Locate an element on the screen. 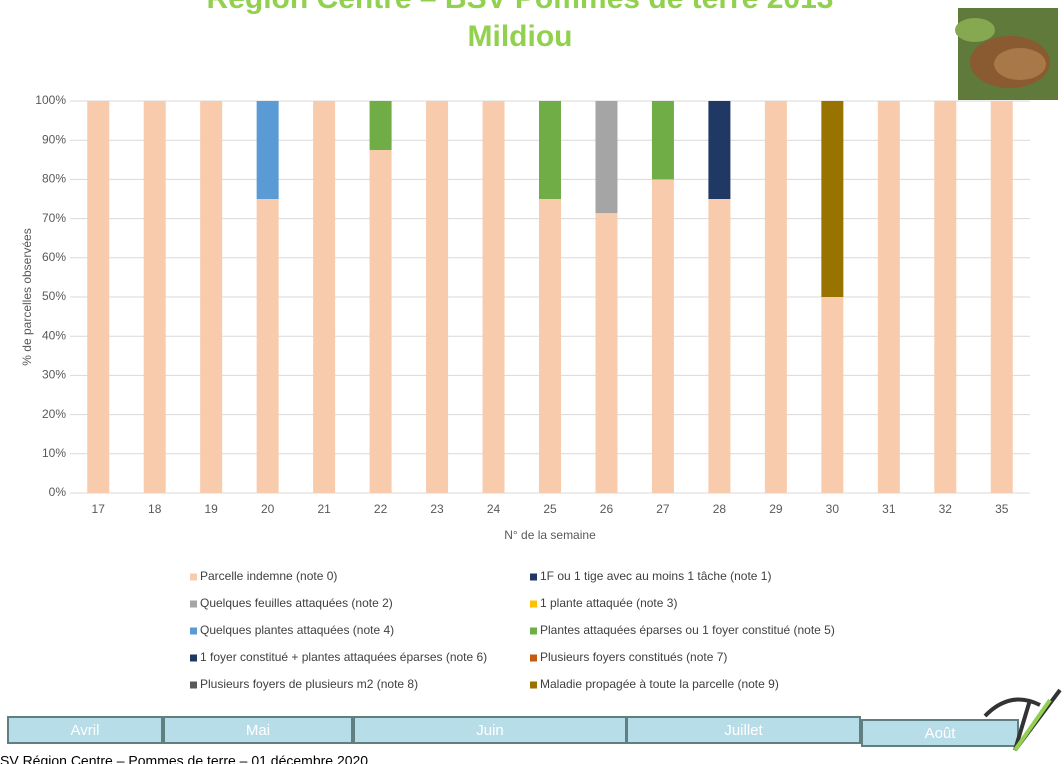 The width and height of the screenshot is (1064, 764). y-tick-label: 100% is located at coordinates (50, 100).